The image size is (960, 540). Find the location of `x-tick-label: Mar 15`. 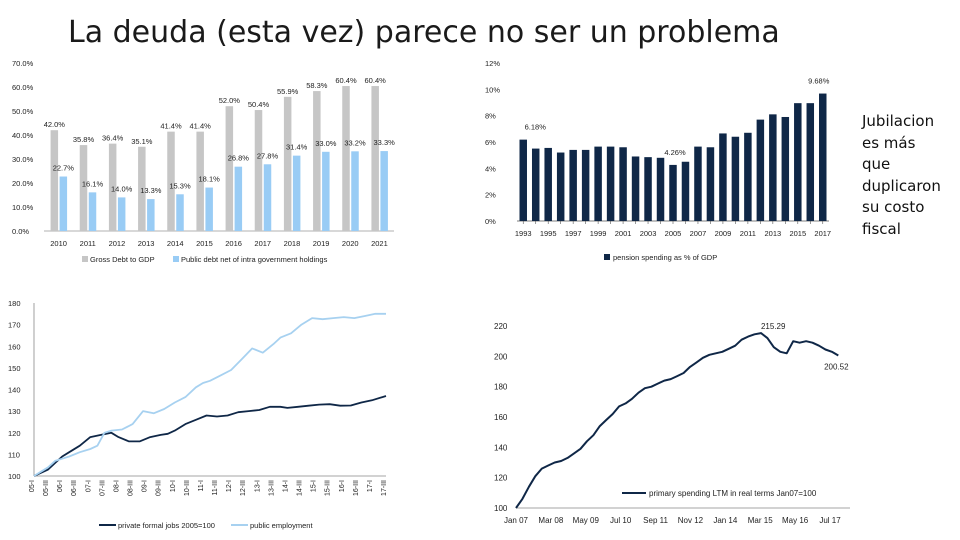

x-tick-label: Mar 15 is located at coordinates (760, 520).